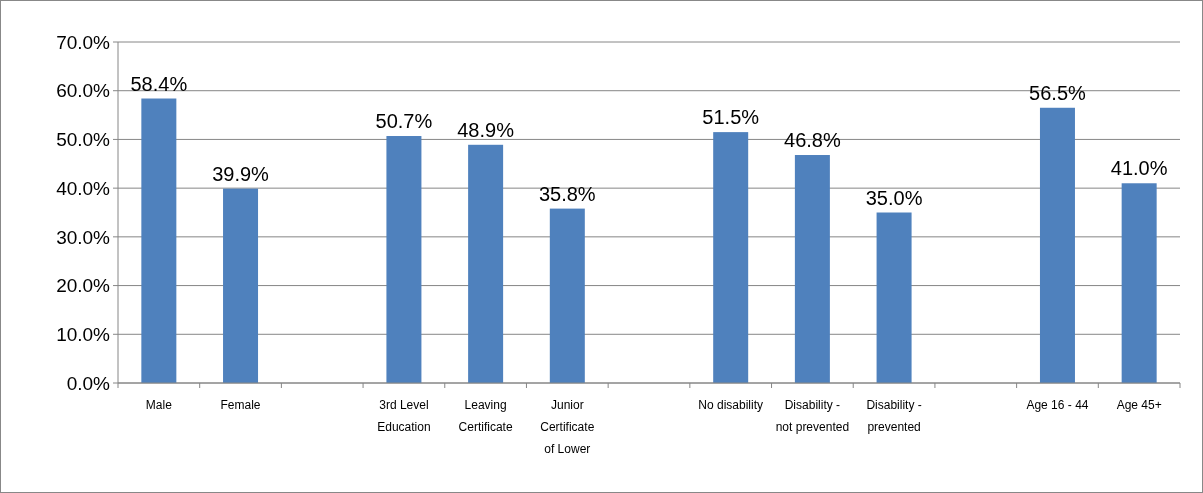 The height and width of the screenshot is (493, 1203). Describe the element at coordinates (485, 416) in the screenshot. I see `x-tick-label: Leaving Certificate` at that location.